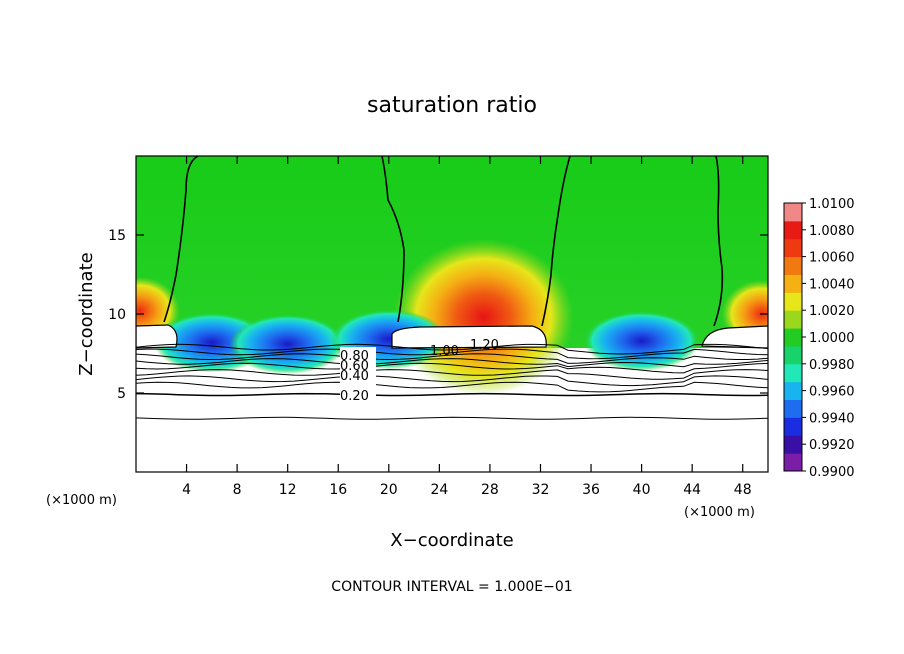 The image size is (904, 654). Describe the element at coordinates (692, 490) in the screenshot. I see `x-tick-label-44: 44` at that location.